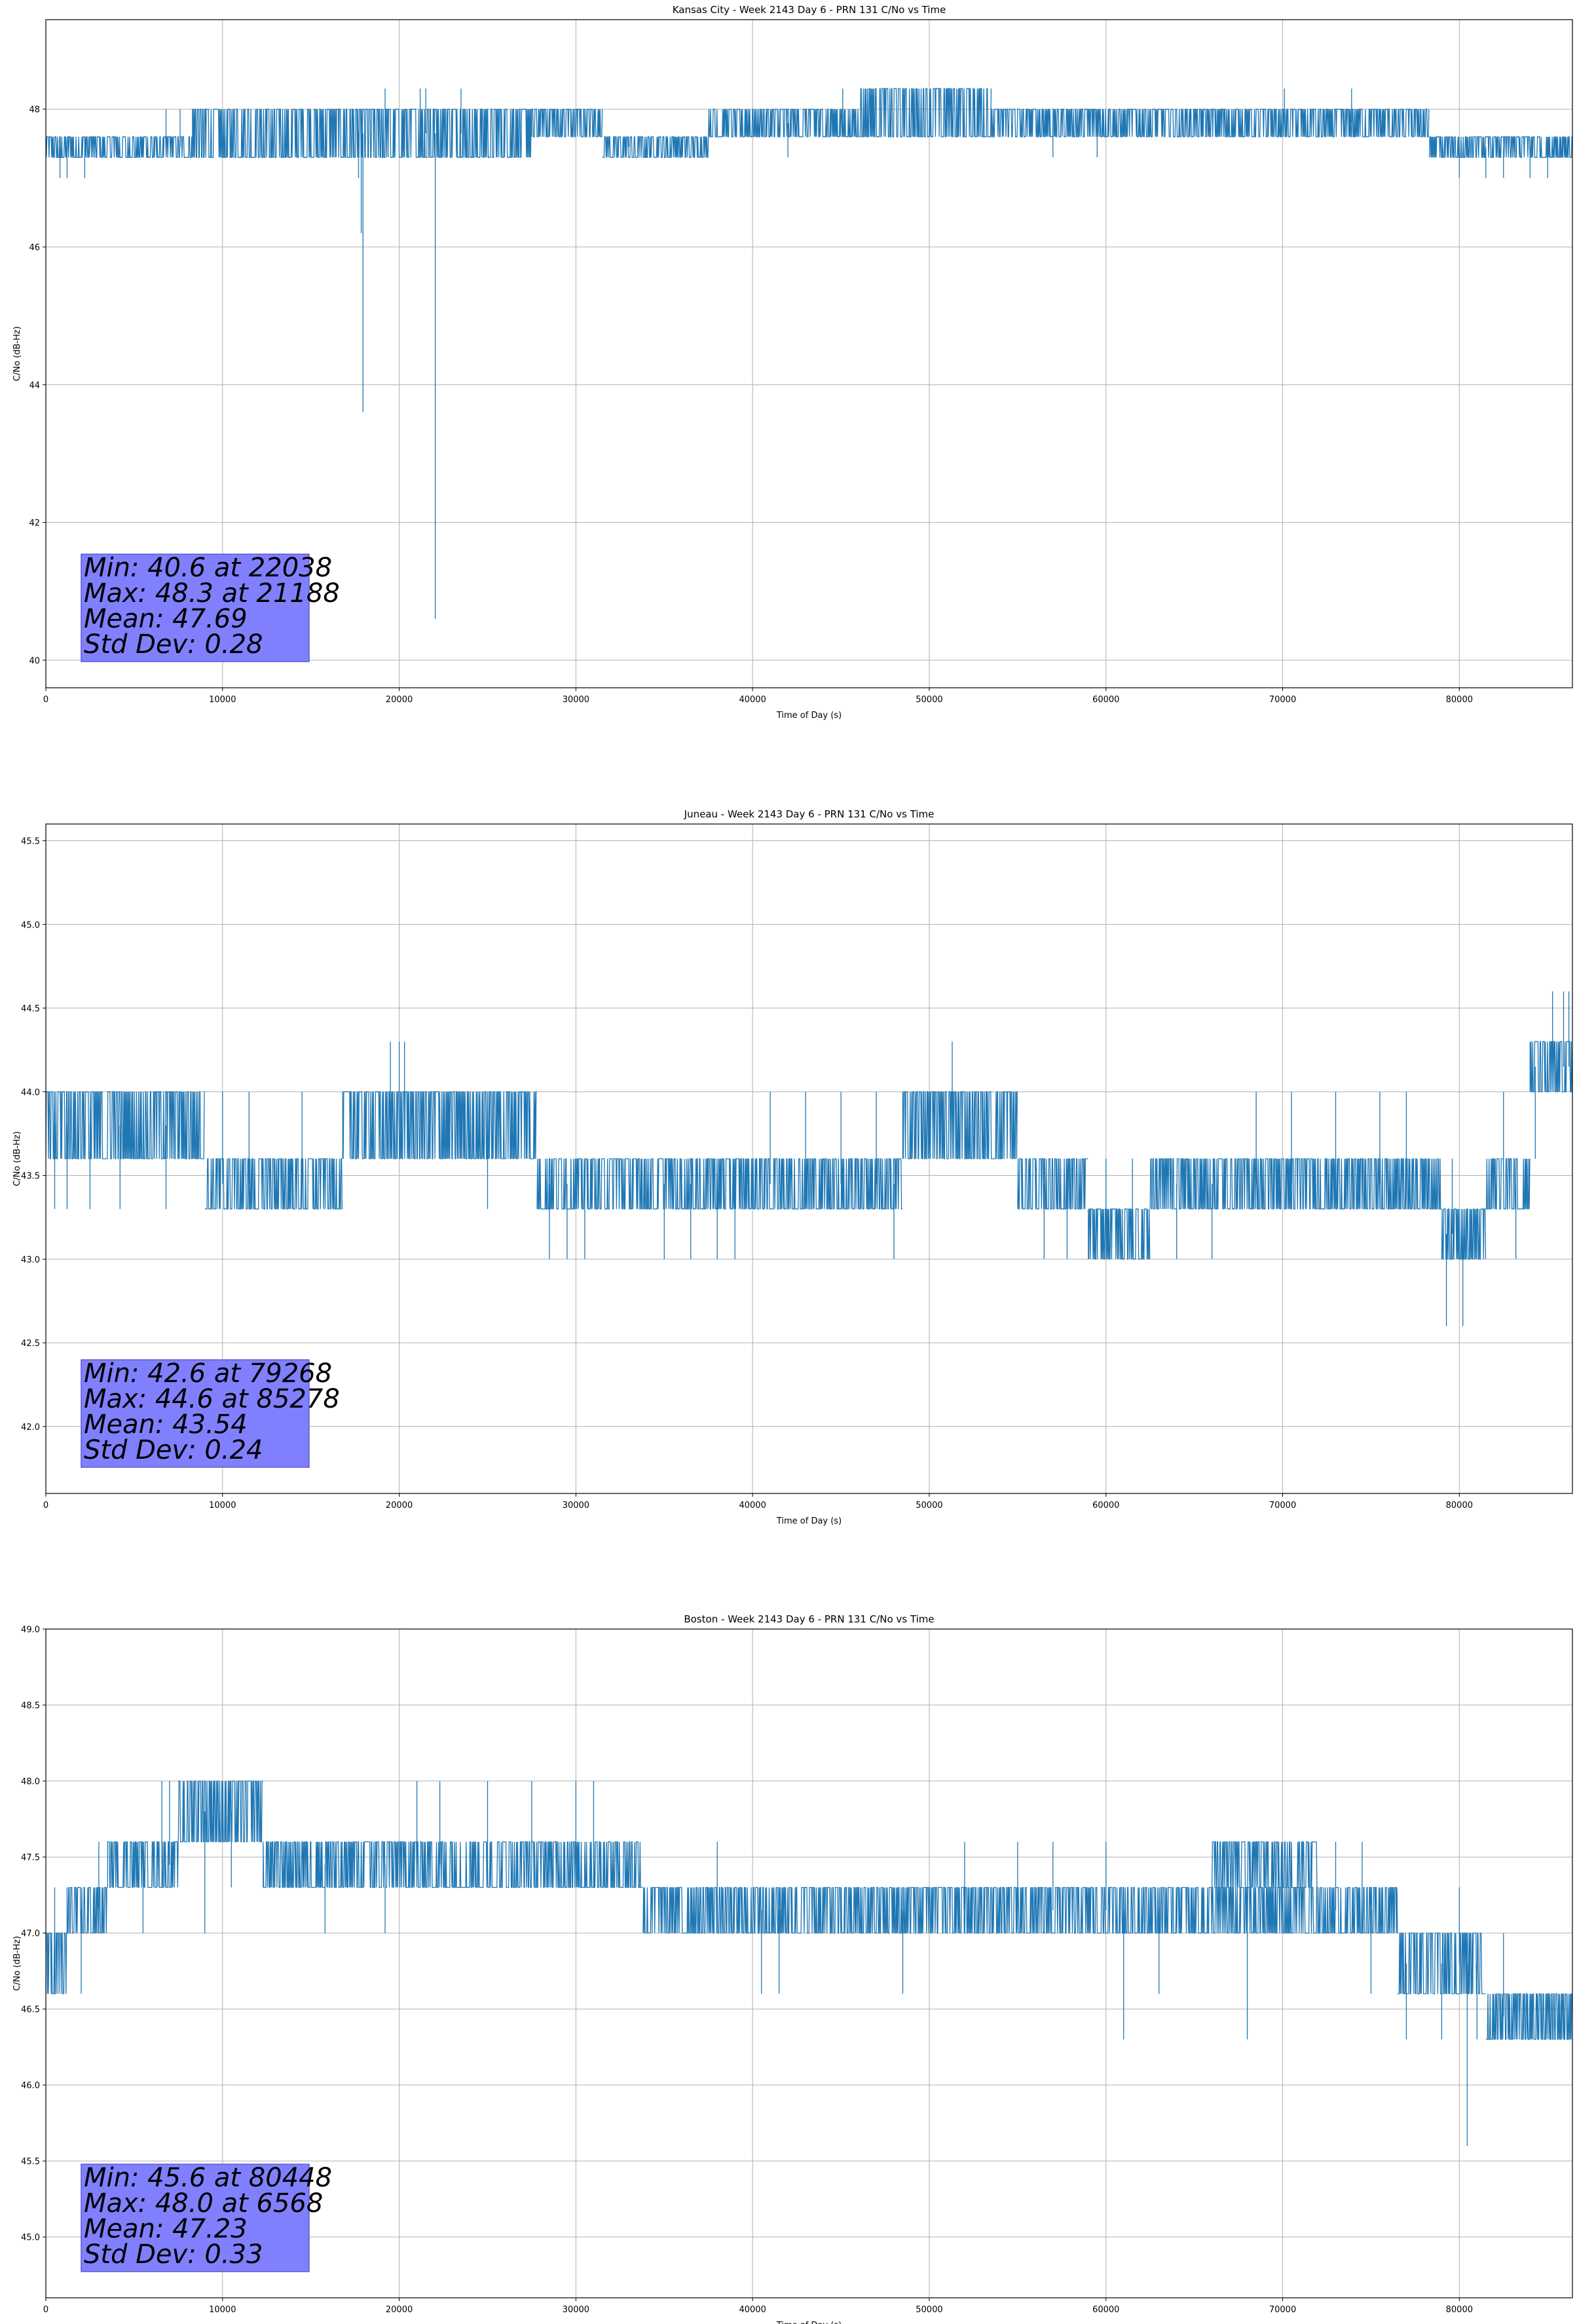 This screenshot has height=2324, width=1577. Describe the element at coordinates (30, 1093) in the screenshot. I see `y-tick-label: 44.0` at that location.